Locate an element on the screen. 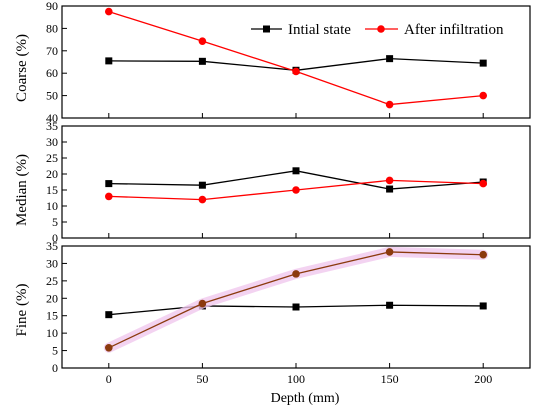  y-tick-label: 60 is located at coordinates (52, 73).